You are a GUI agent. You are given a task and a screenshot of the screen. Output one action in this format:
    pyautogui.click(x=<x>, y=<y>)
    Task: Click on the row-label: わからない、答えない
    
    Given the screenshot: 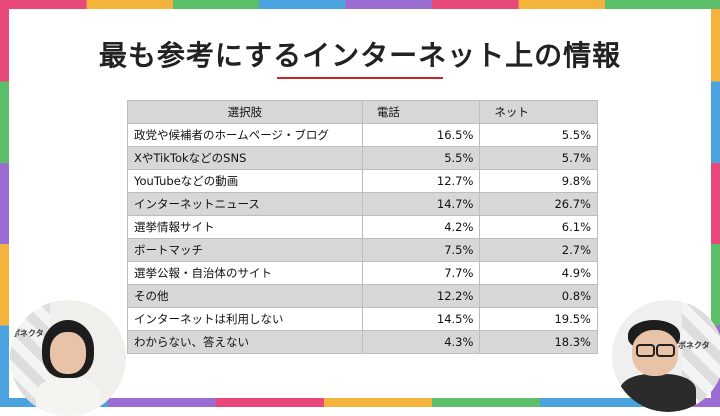 What is the action you would take?
    pyautogui.click(x=245, y=342)
    